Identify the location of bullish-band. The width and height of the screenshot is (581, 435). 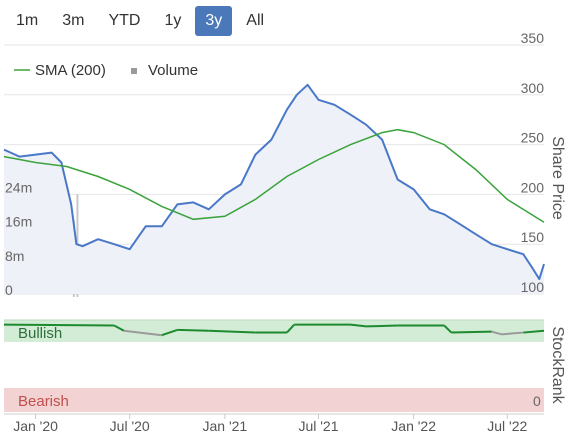
(274, 331).